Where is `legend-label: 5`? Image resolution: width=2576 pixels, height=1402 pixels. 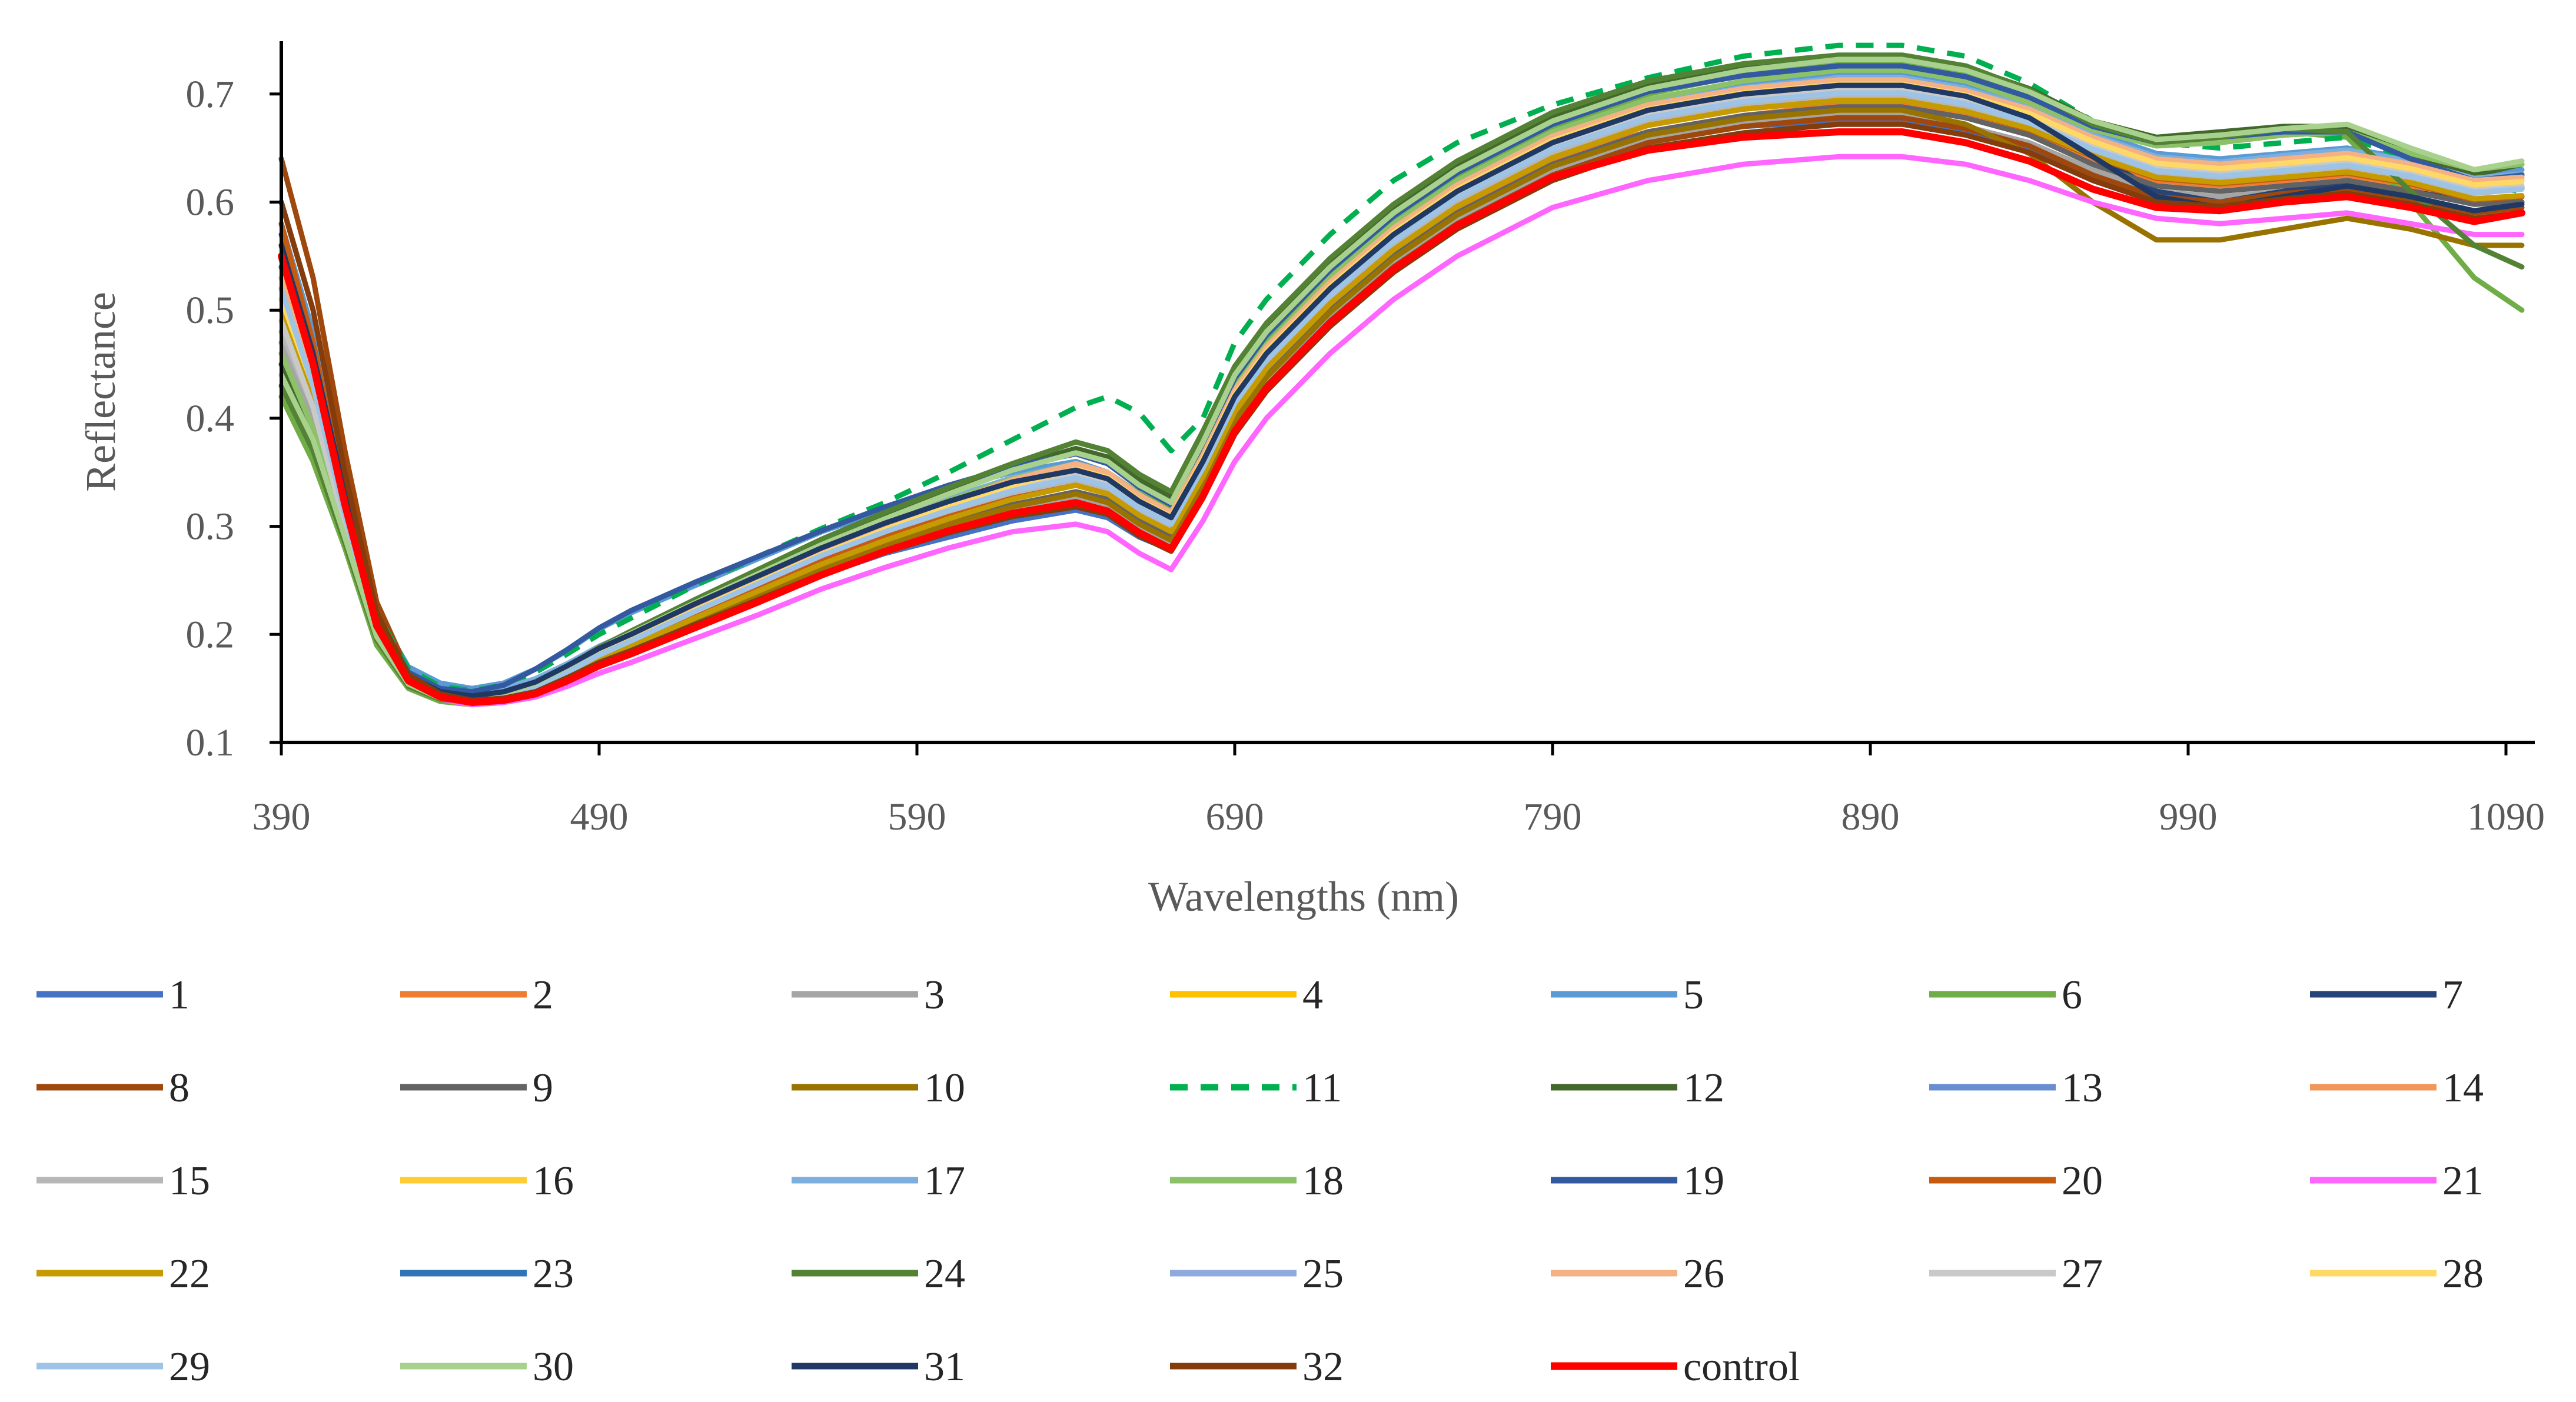 legend-label: 5 is located at coordinates (1693, 995).